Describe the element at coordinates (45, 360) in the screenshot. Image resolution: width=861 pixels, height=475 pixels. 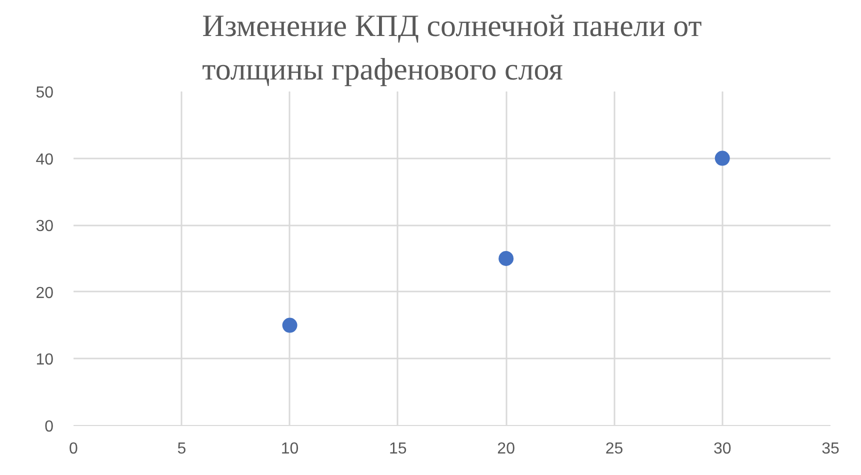
I see `y-tick-label: 10` at that location.